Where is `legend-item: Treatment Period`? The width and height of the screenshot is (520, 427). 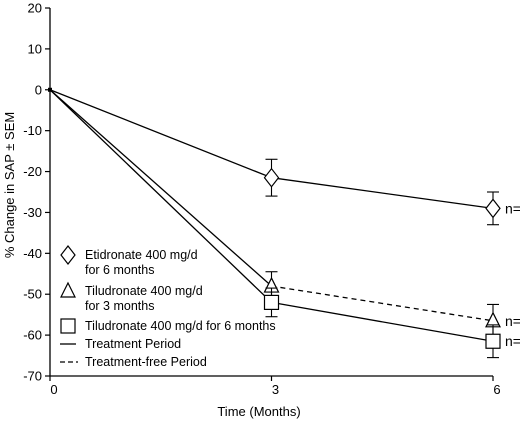
legend-item: Treatment Period is located at coordinates (120, 344).